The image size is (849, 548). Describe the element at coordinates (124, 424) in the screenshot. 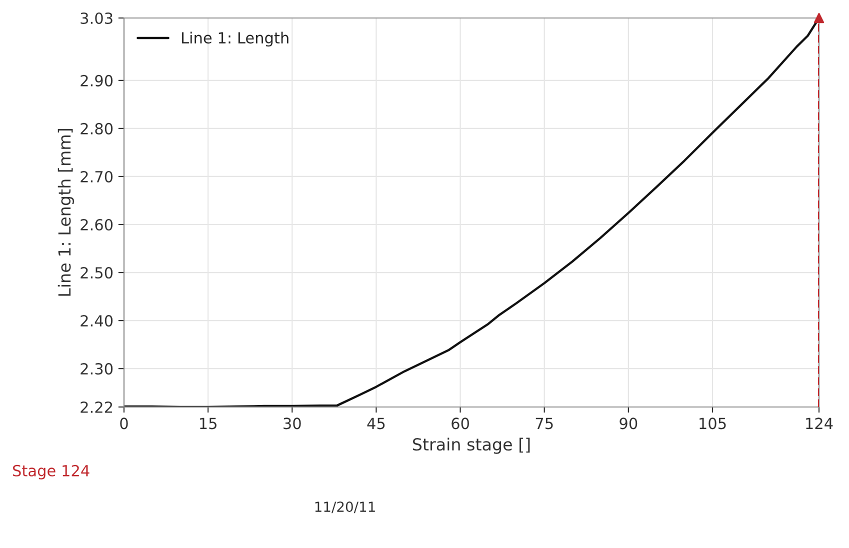

I see `x-tick-label: 0` at that location.